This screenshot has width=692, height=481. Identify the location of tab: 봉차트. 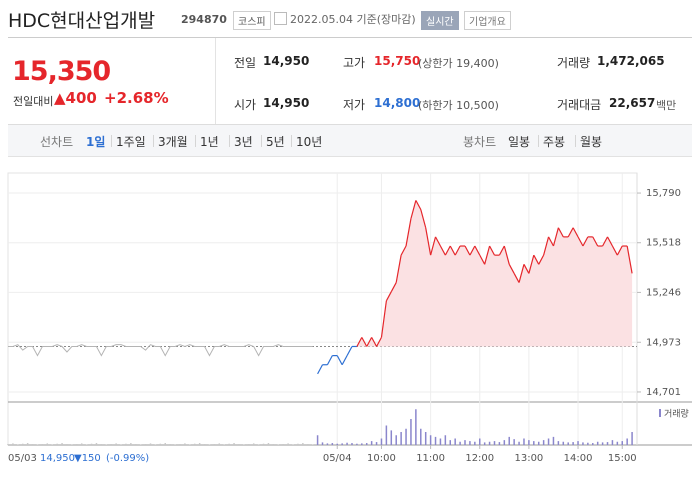
(480, 142).